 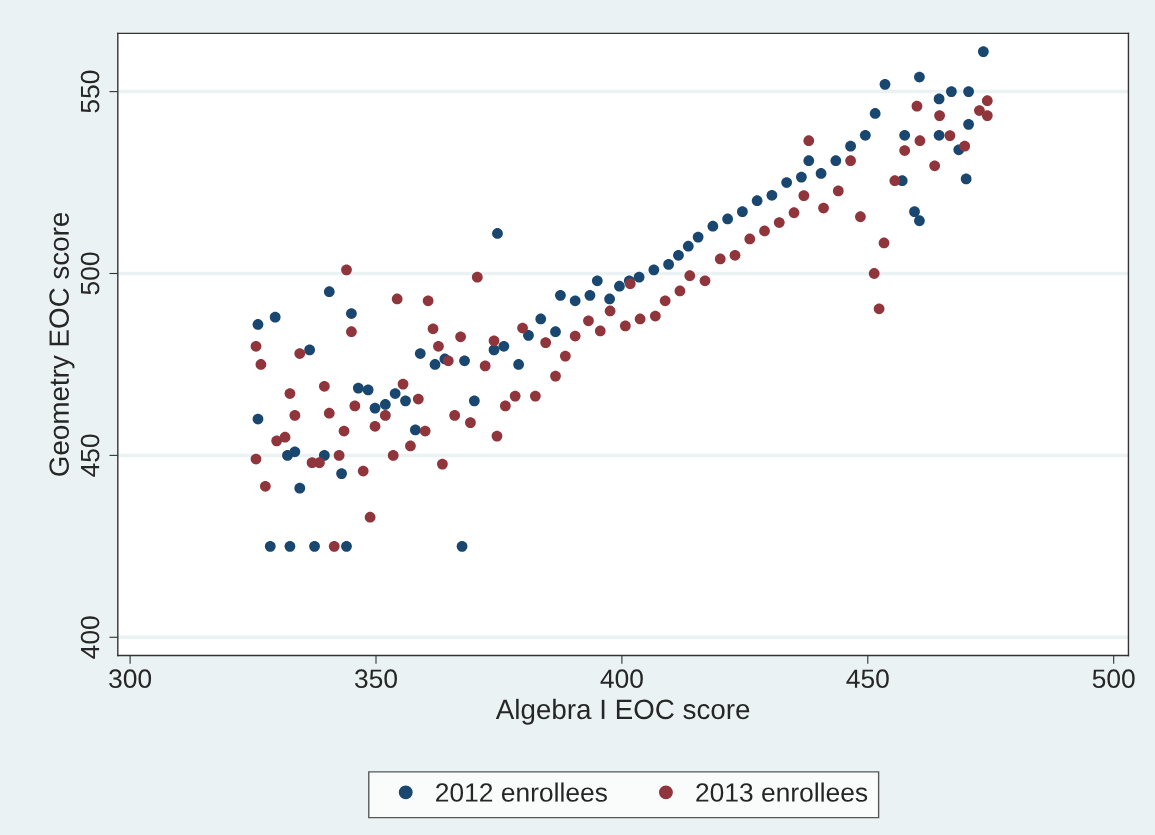 What do you see at coordinates (622, 711) in the screenshot?
I see `x-axis-title: Algebra I EOC score` at bounding box center [622, 711].